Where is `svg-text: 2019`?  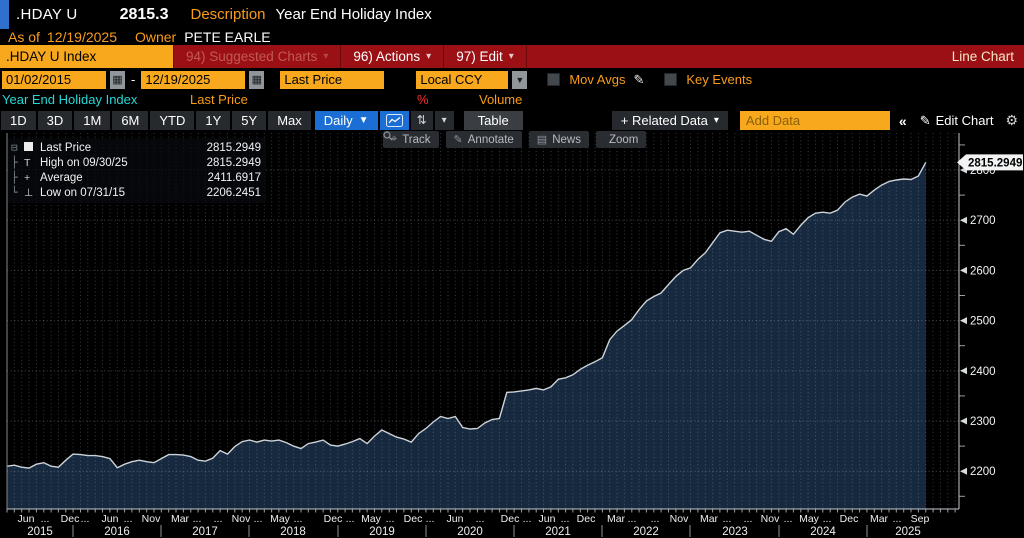 svg-text: 2019 is located at coordinates (382, 532).